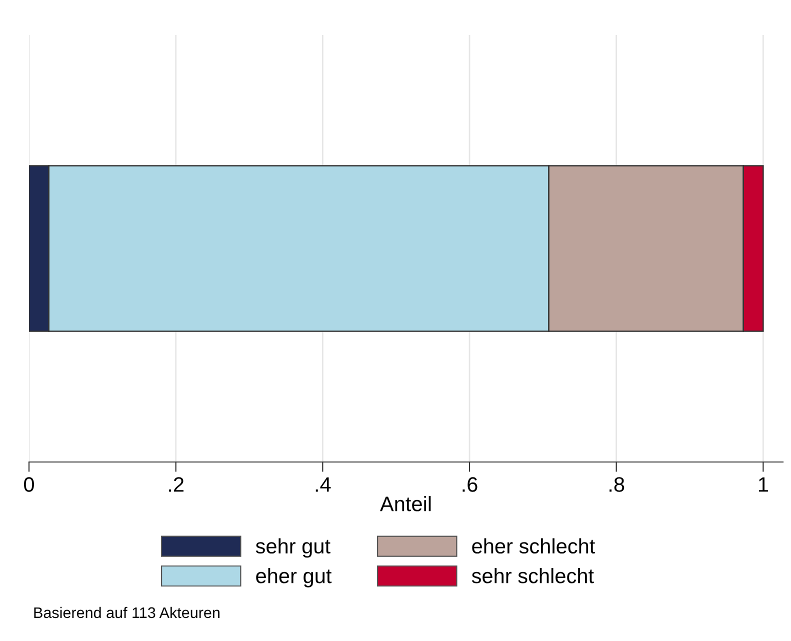  What do you see at coordinates (127, 612) in the screenshot?
I see `text: Basierend auf 113 Akteuren` at bounding box center [127, 612].